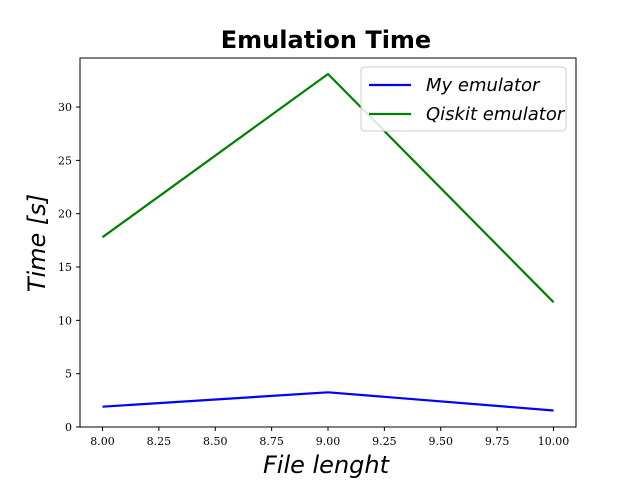 The height and width of the screenshot is (480, 640). I want to click on x-tick-label-8: 10.00, so click(554, 441).